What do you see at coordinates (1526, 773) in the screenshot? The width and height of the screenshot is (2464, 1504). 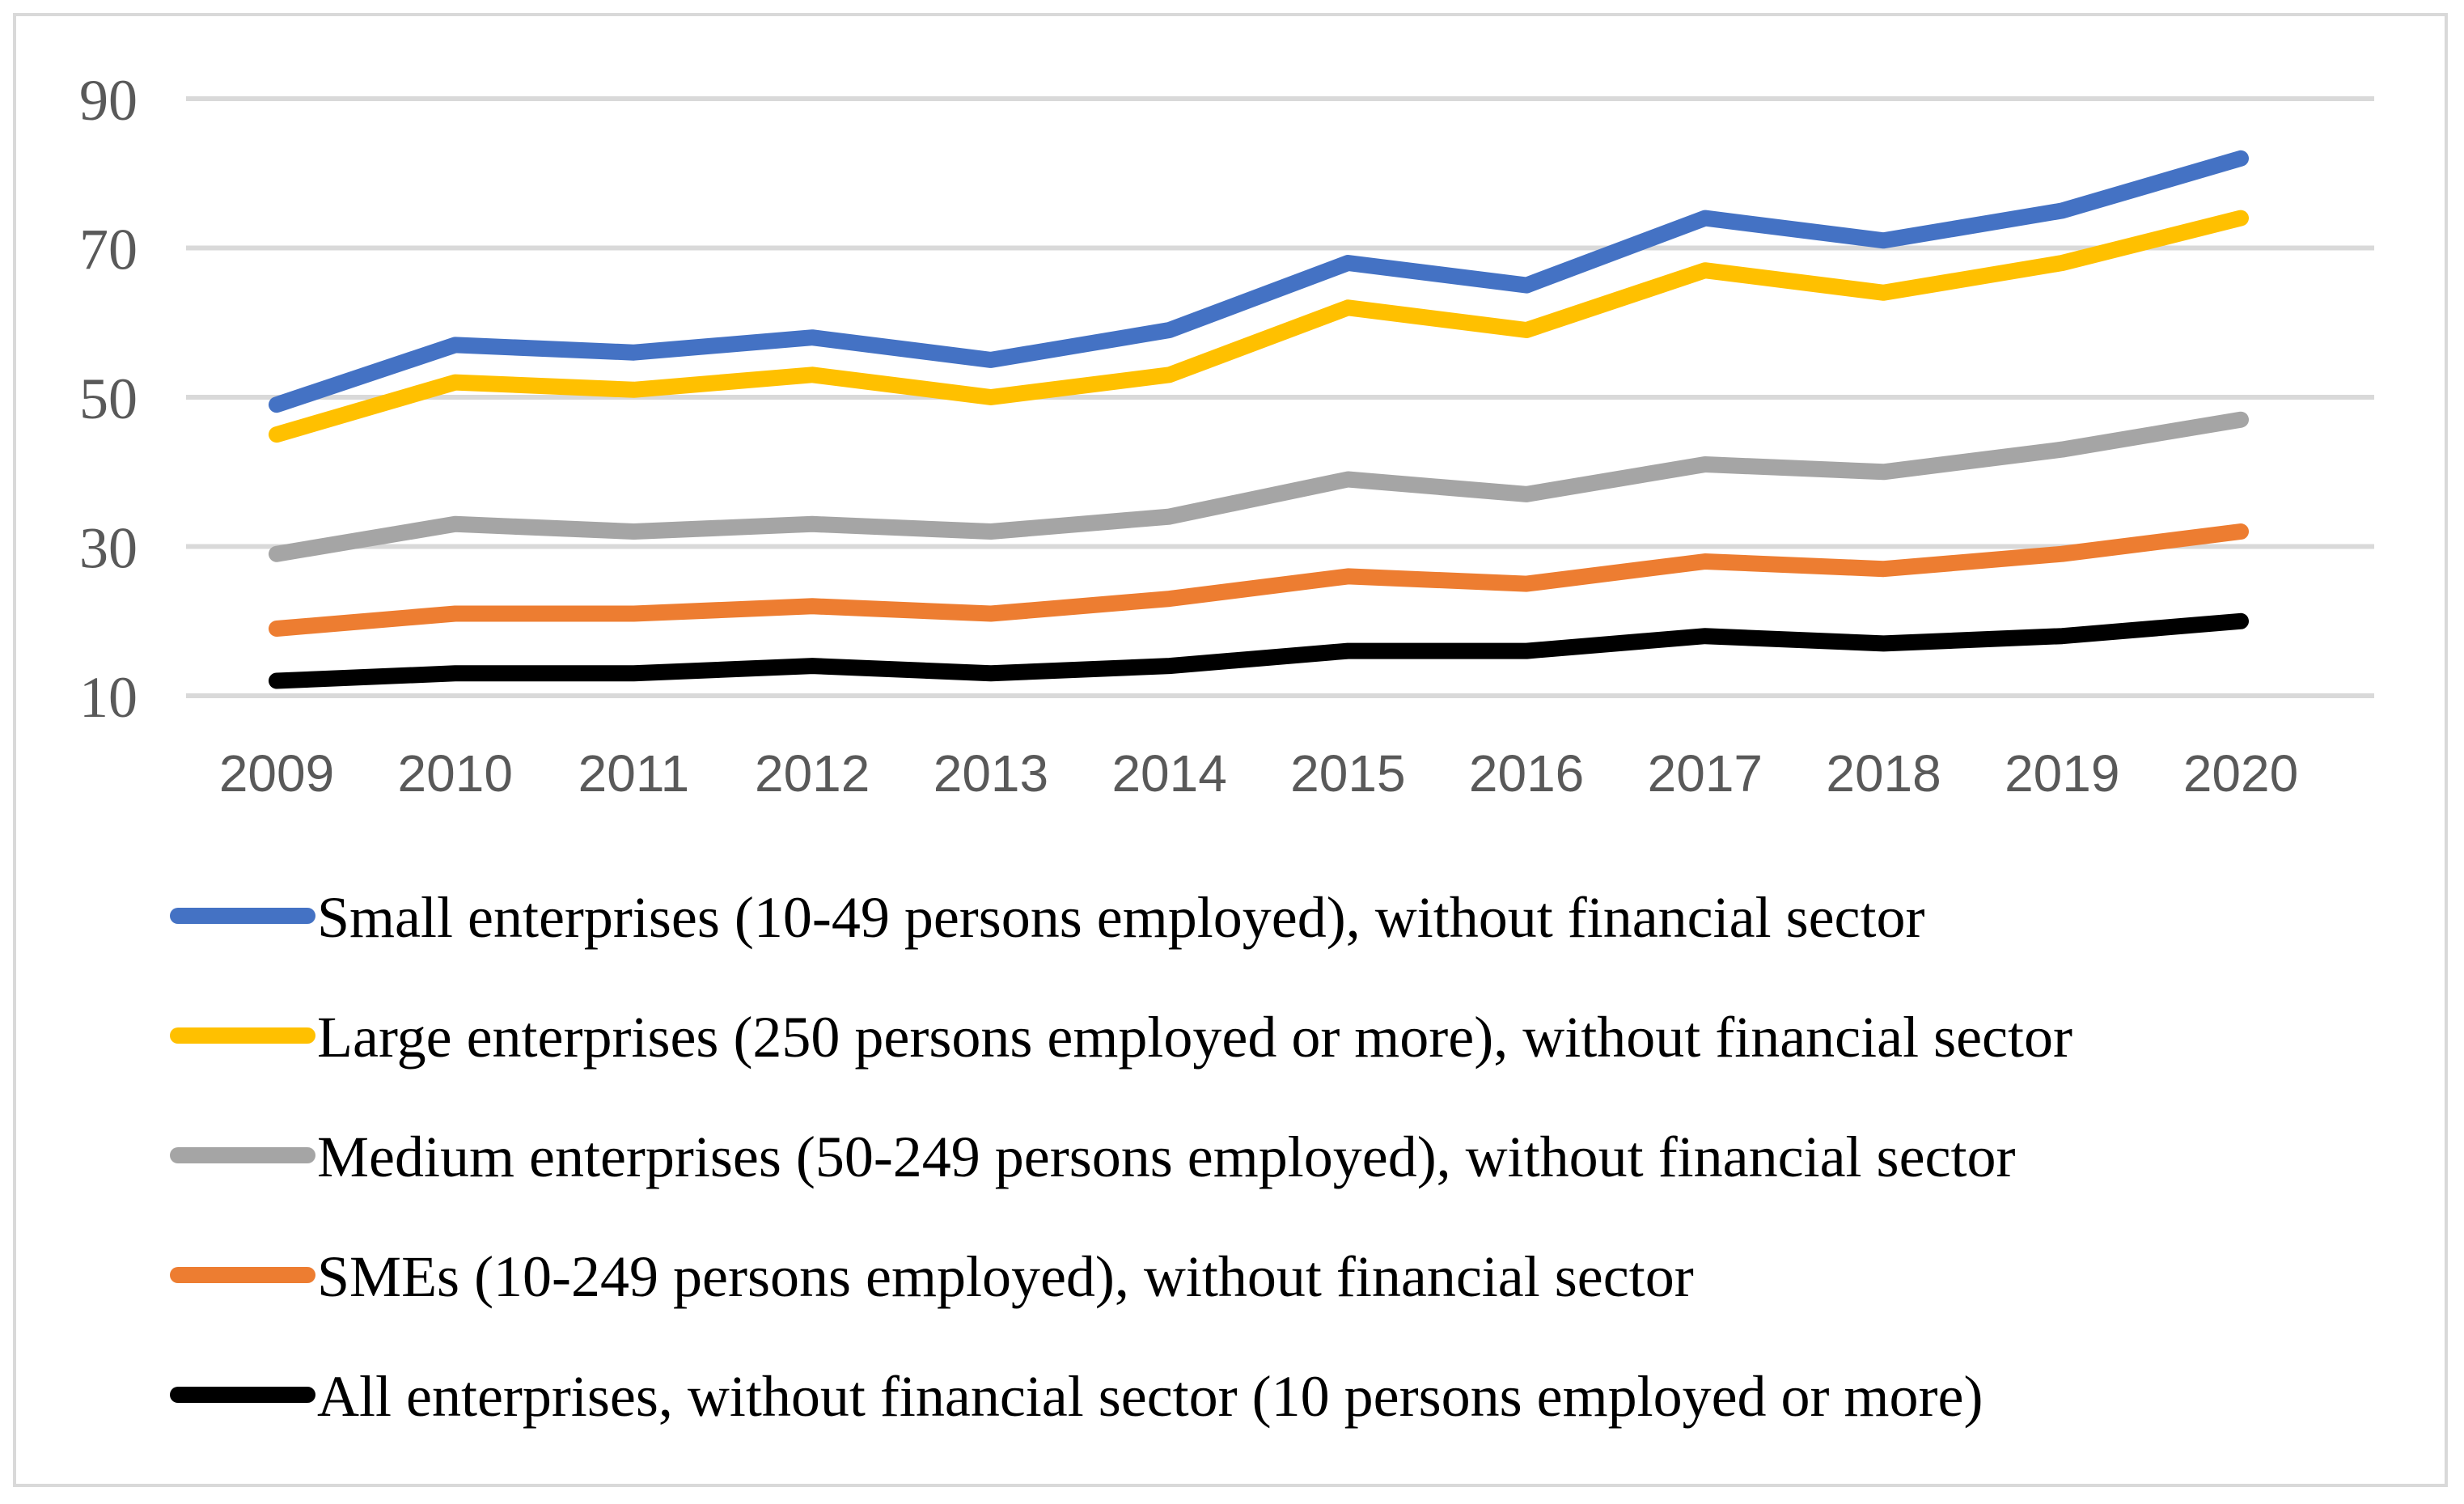 I see `x-tick-label: 2016` at bounding box center [1526, 773].